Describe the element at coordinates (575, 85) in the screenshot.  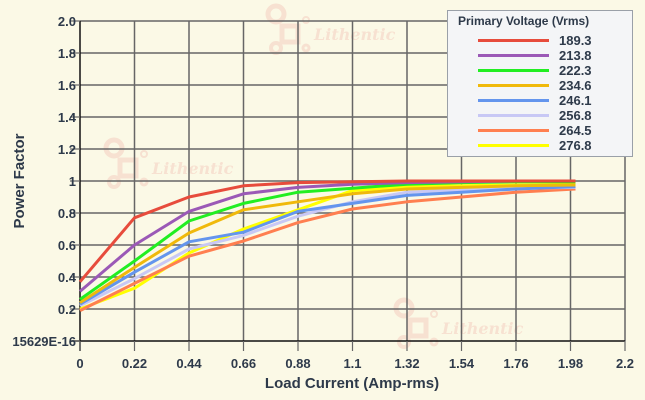
I see `legend-label: 234.6` at that location.